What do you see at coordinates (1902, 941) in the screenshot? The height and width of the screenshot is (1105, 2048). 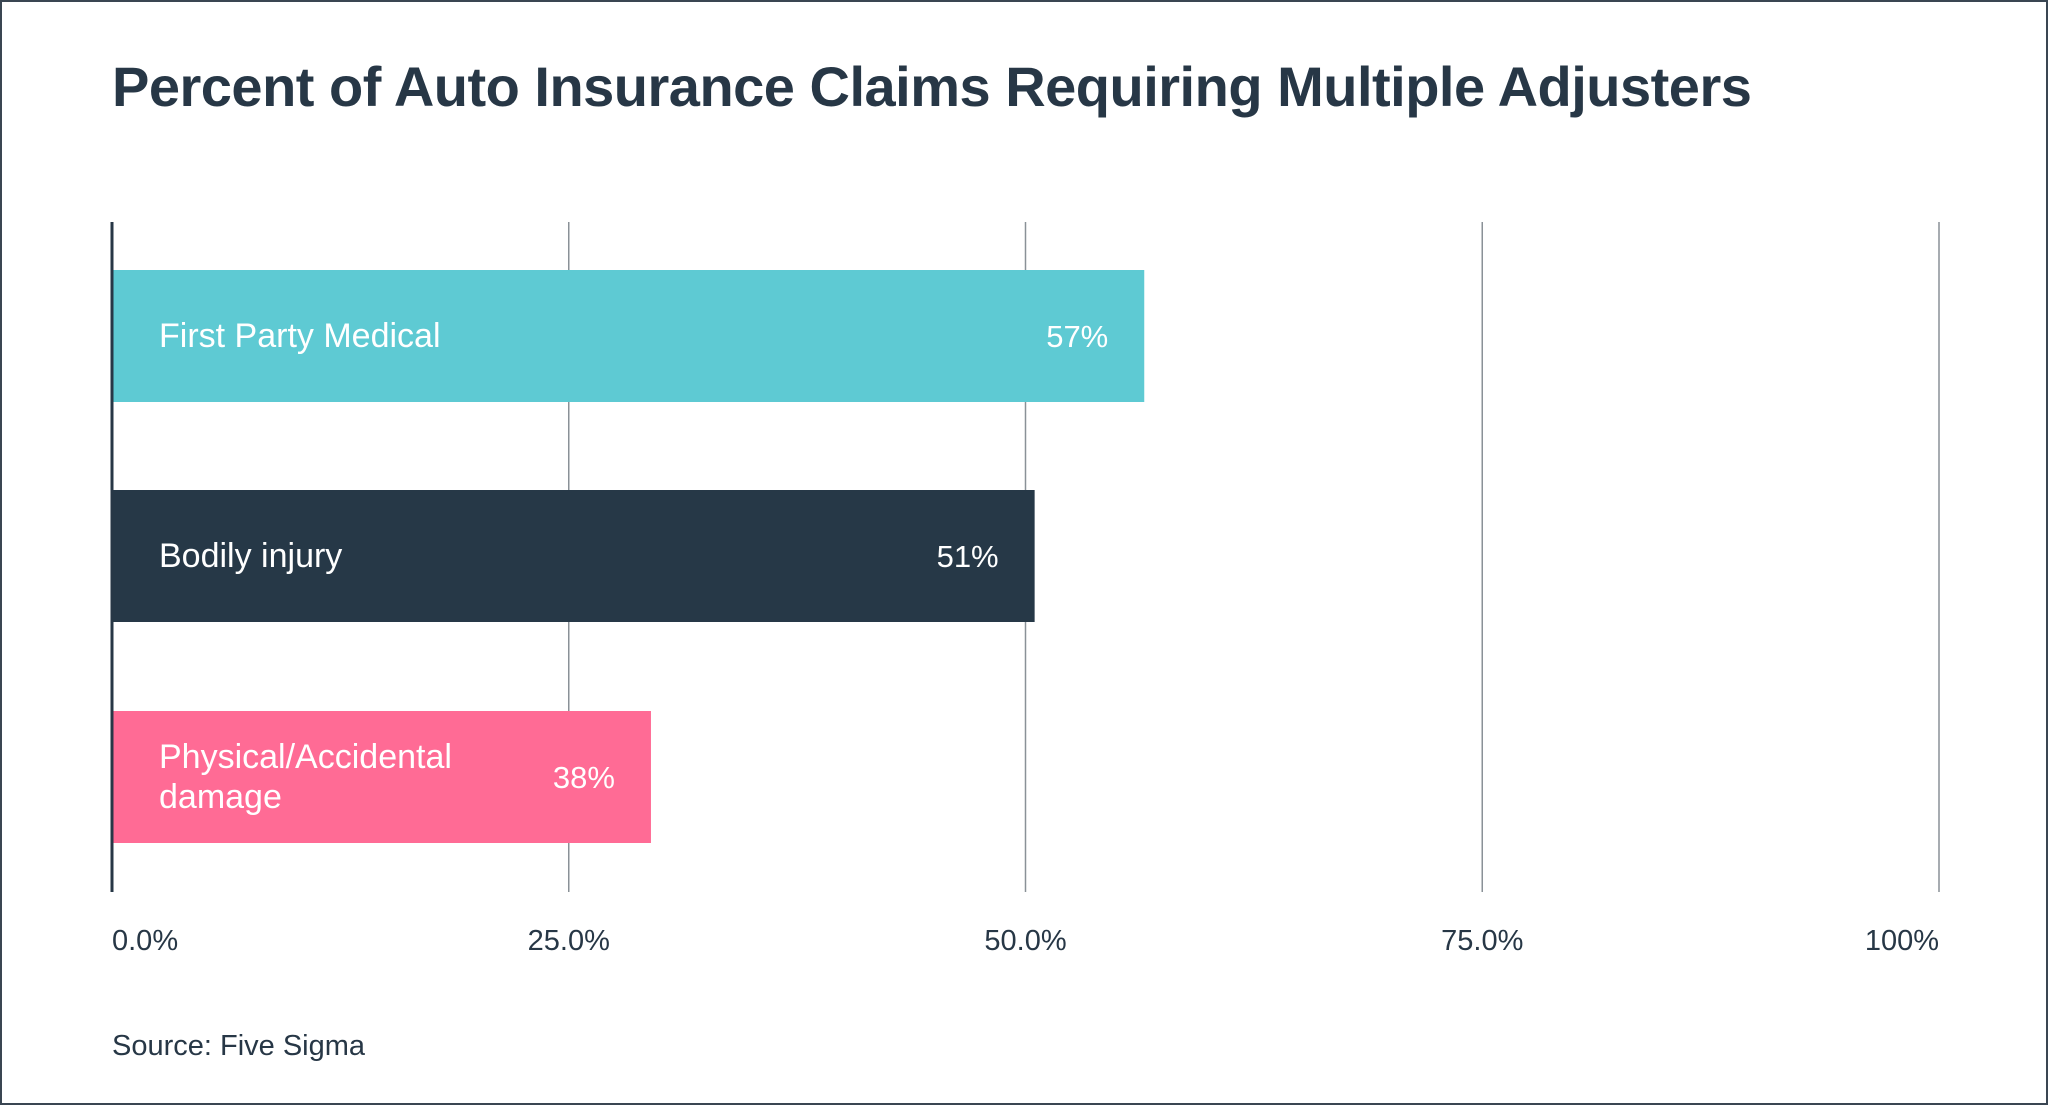 I see `x-tick-label: 100%` at bounding box center [1902, 941].